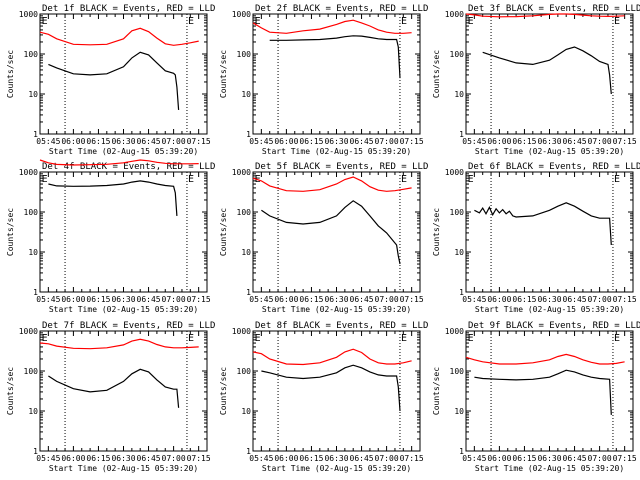 This screenshot has width=640, height=480. Describe the element at coordinates (128, 167) in the screenshot. I see `panel-title: Det 4f BLACK = Events, RED = LLD` at that location.